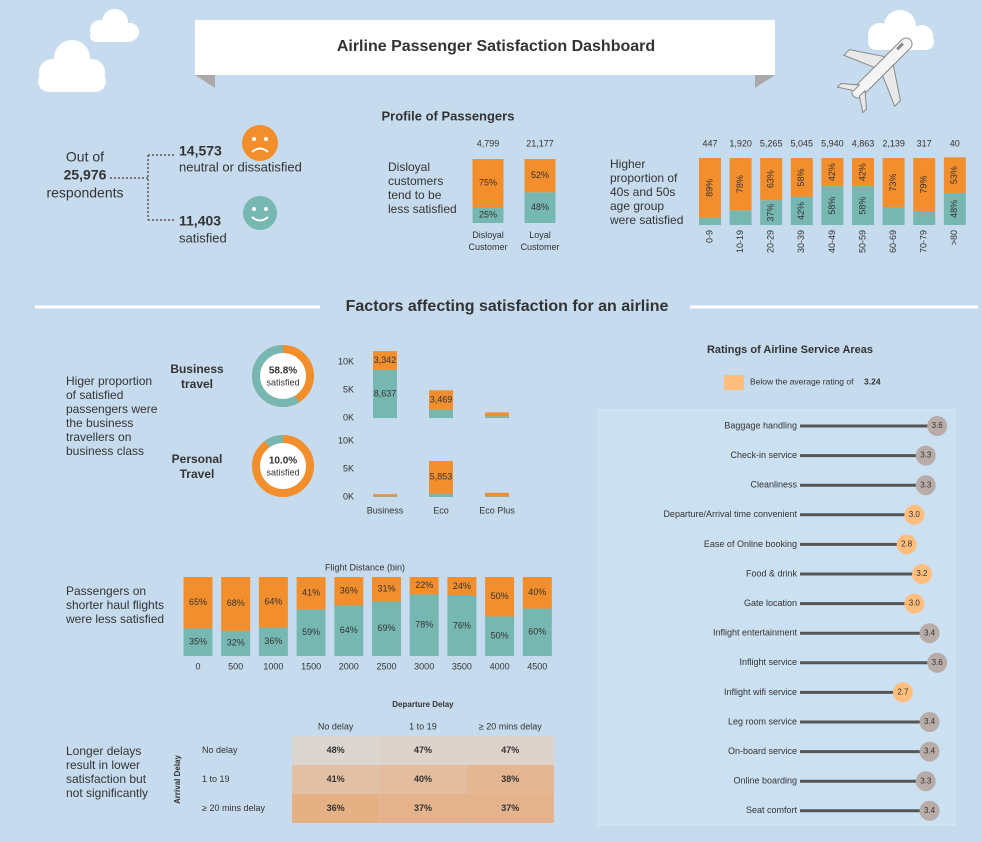  What do you see at coordinates (893, 143) in the screenshot?
I see `total-label: 2,139` at bounding box center [893, 143].